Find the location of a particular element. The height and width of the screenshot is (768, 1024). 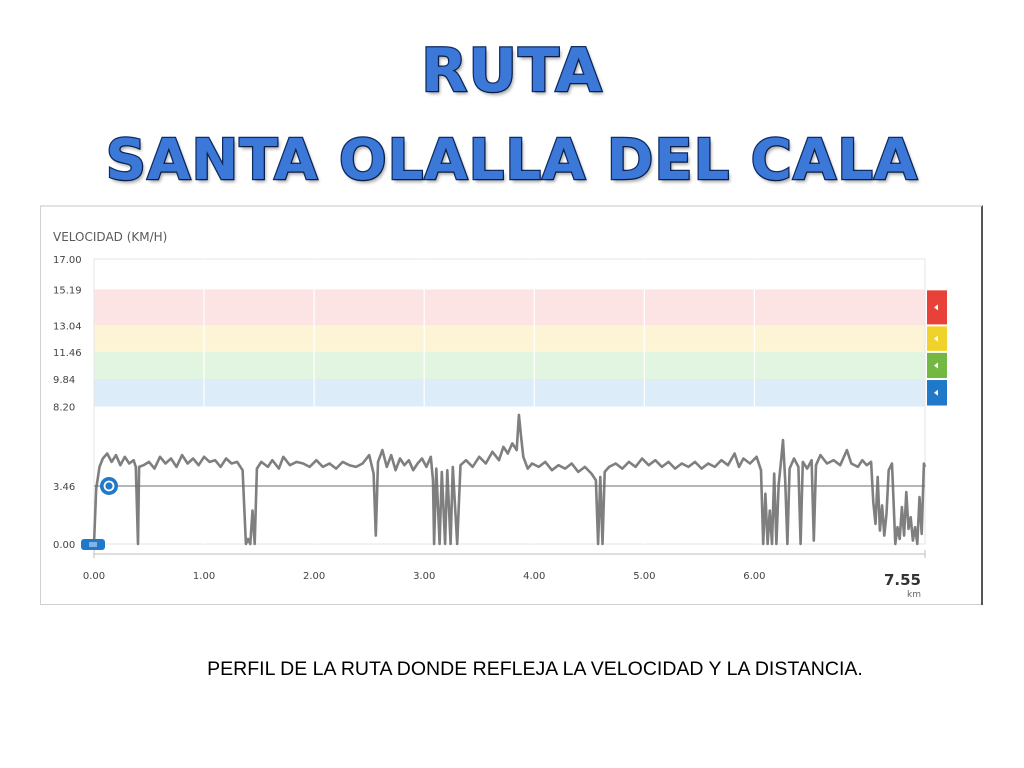

y-tick-label: 0.00 is located at coordinates (64, 545).